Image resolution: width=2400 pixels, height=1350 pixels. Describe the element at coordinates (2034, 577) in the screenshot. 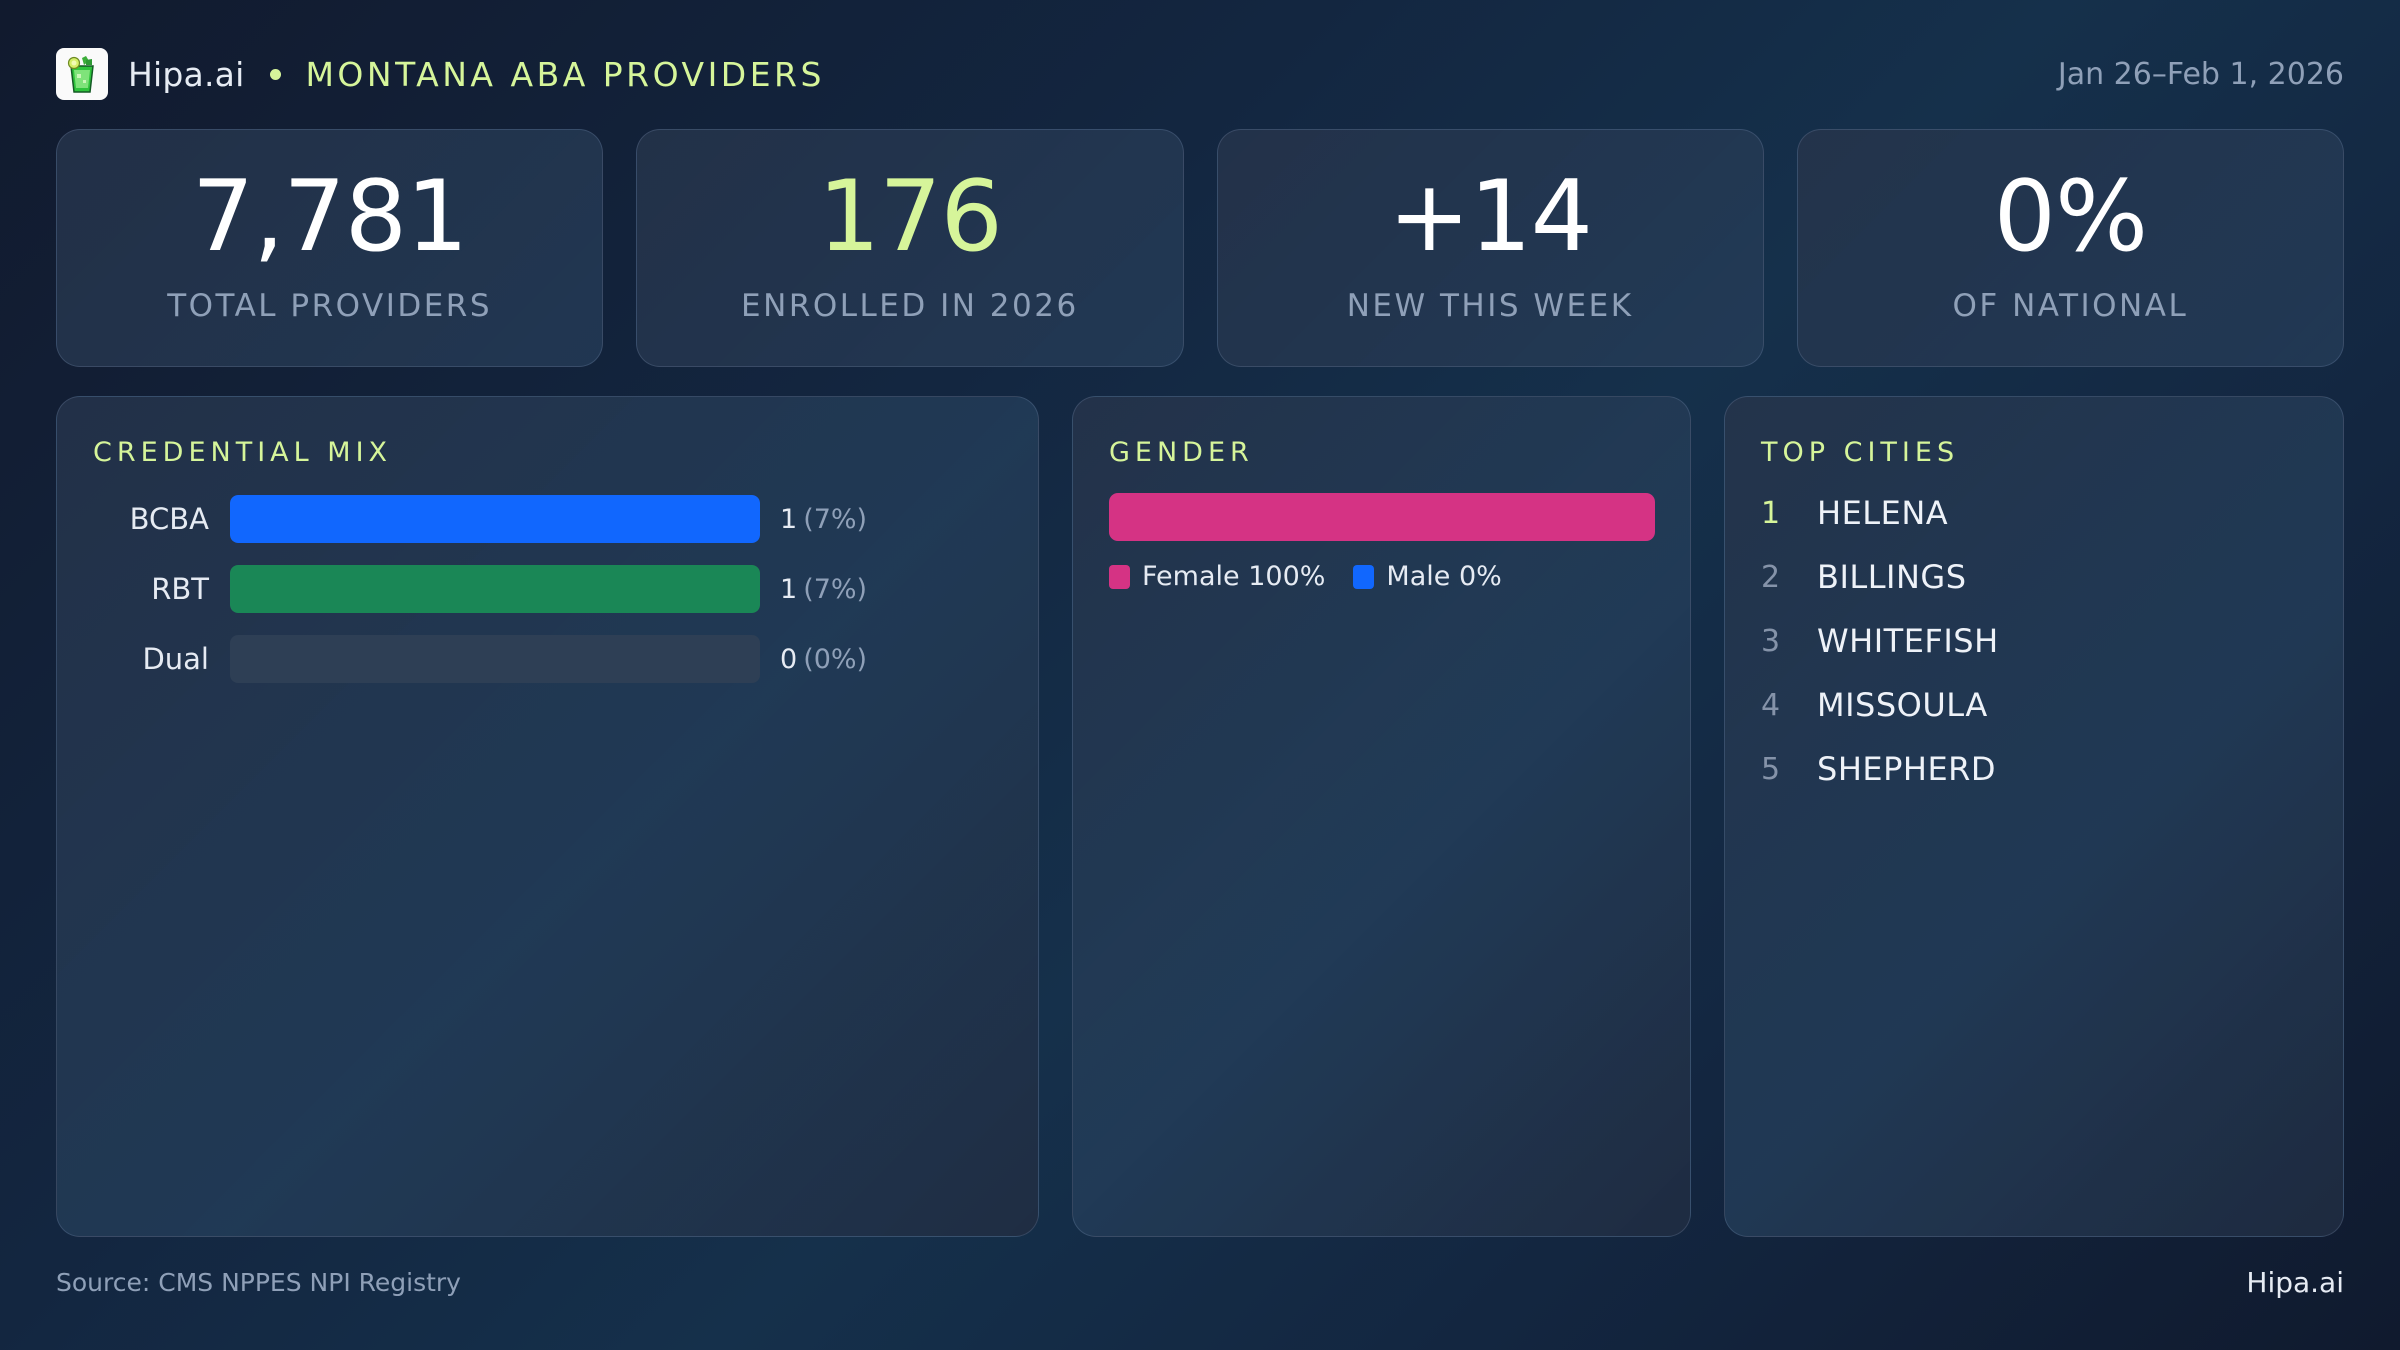

I see `city-item: 2 BILLINGS` at that location.